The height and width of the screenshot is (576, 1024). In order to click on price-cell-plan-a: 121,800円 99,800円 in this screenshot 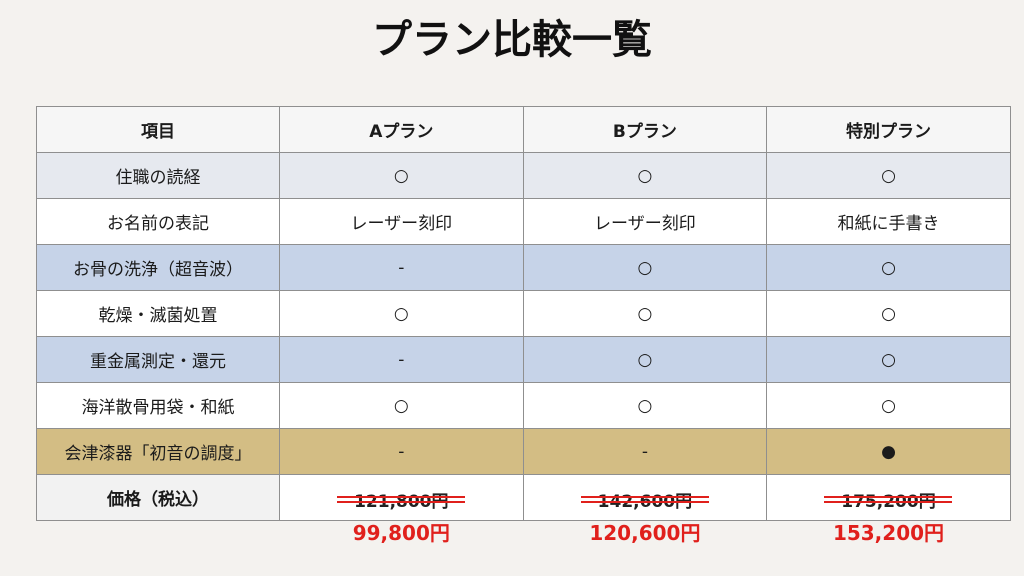, I will do `click(401, 509)`.